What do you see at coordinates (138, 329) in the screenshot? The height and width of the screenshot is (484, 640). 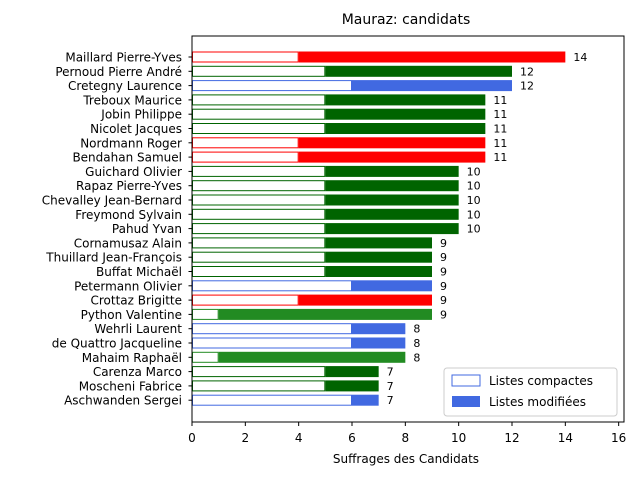 I see `y-tick-label: Wehrli Laurent` at bounding box center [138, 329].